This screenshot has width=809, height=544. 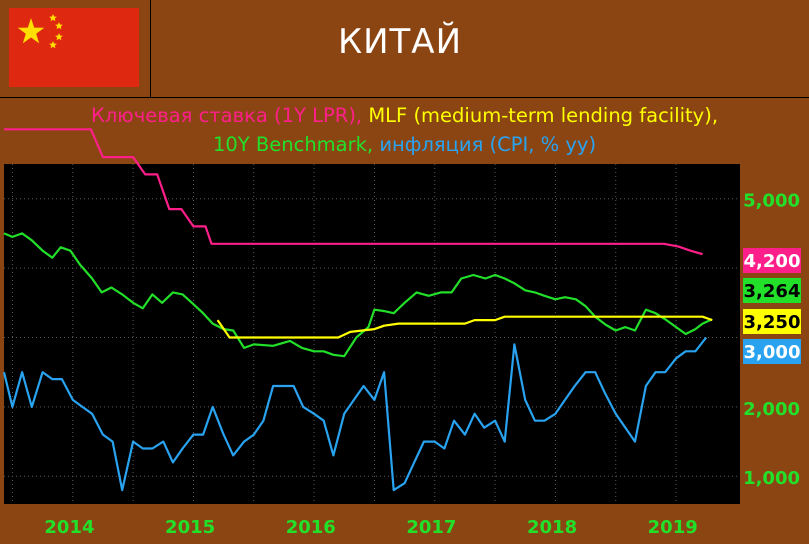 I want to click on last-value-badge-key_rate, so click(x=772, y=260).